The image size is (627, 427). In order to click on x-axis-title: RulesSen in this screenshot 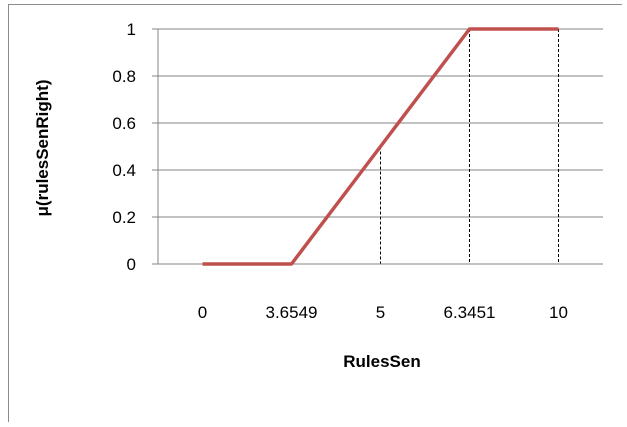, I will do `click(381, 361)`.